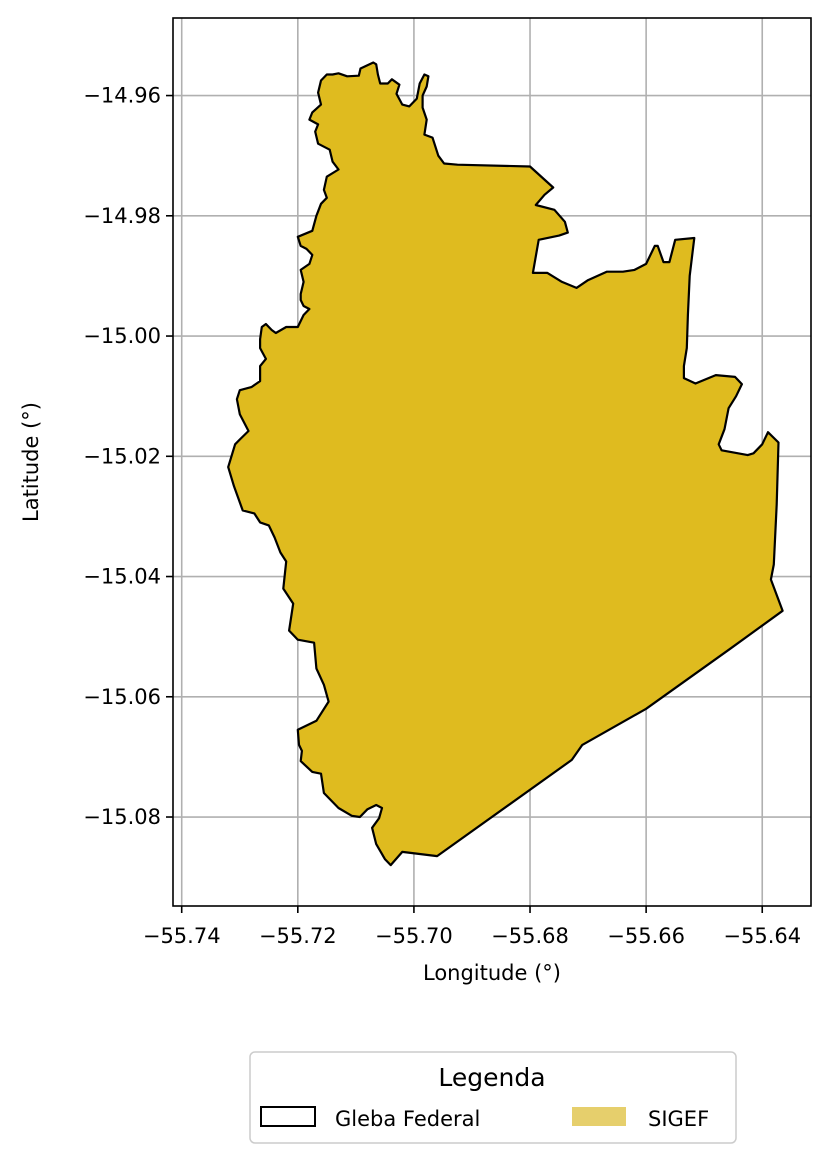 The height and width of the screenshot is (1163, 831). What do you see at coordinates (678, 1119) in the screenshot?
I see `legend-label-sigef: SIGEF` at bounding box center [678, 1119].